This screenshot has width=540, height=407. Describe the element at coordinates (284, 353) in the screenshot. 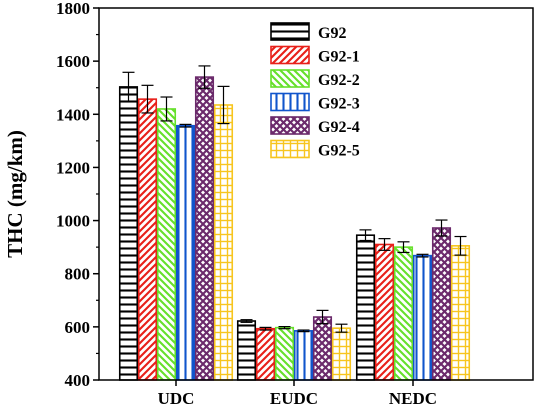

I see `bar-g92-2-eudc` at that location.